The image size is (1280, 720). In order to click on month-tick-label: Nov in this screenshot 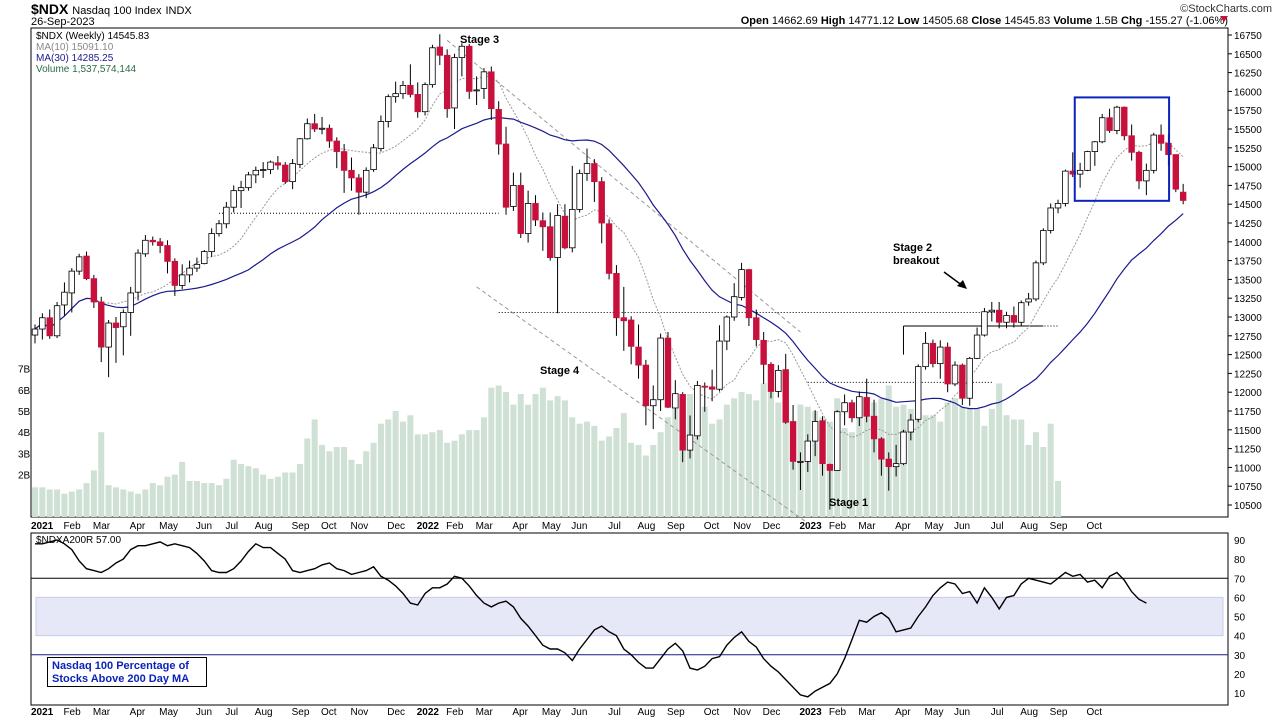, I will do `click(359, 526)`.